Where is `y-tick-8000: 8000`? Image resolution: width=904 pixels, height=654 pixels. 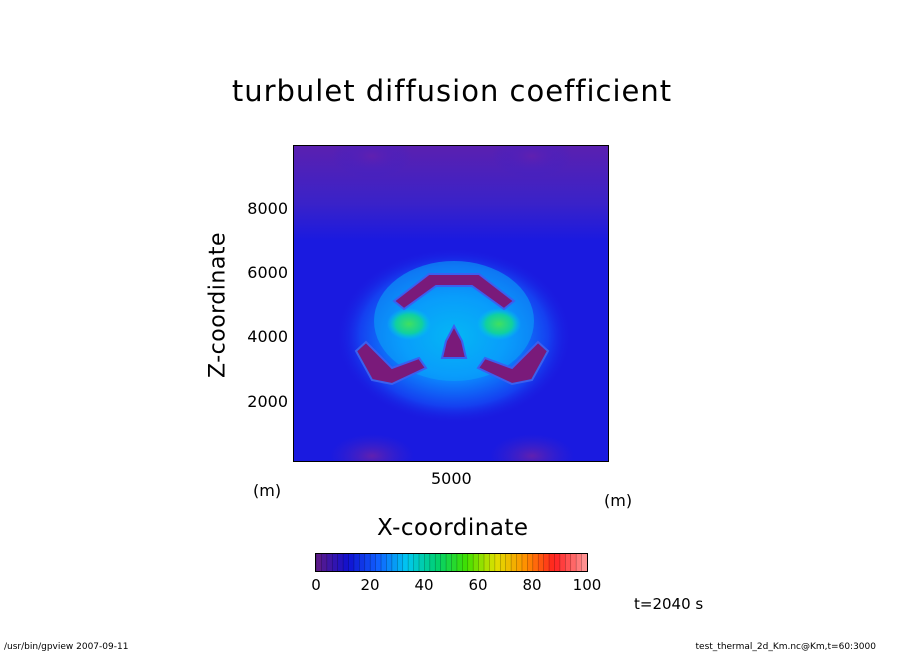 y-tick-8000: 8000 is located at coordinates (267, 208).